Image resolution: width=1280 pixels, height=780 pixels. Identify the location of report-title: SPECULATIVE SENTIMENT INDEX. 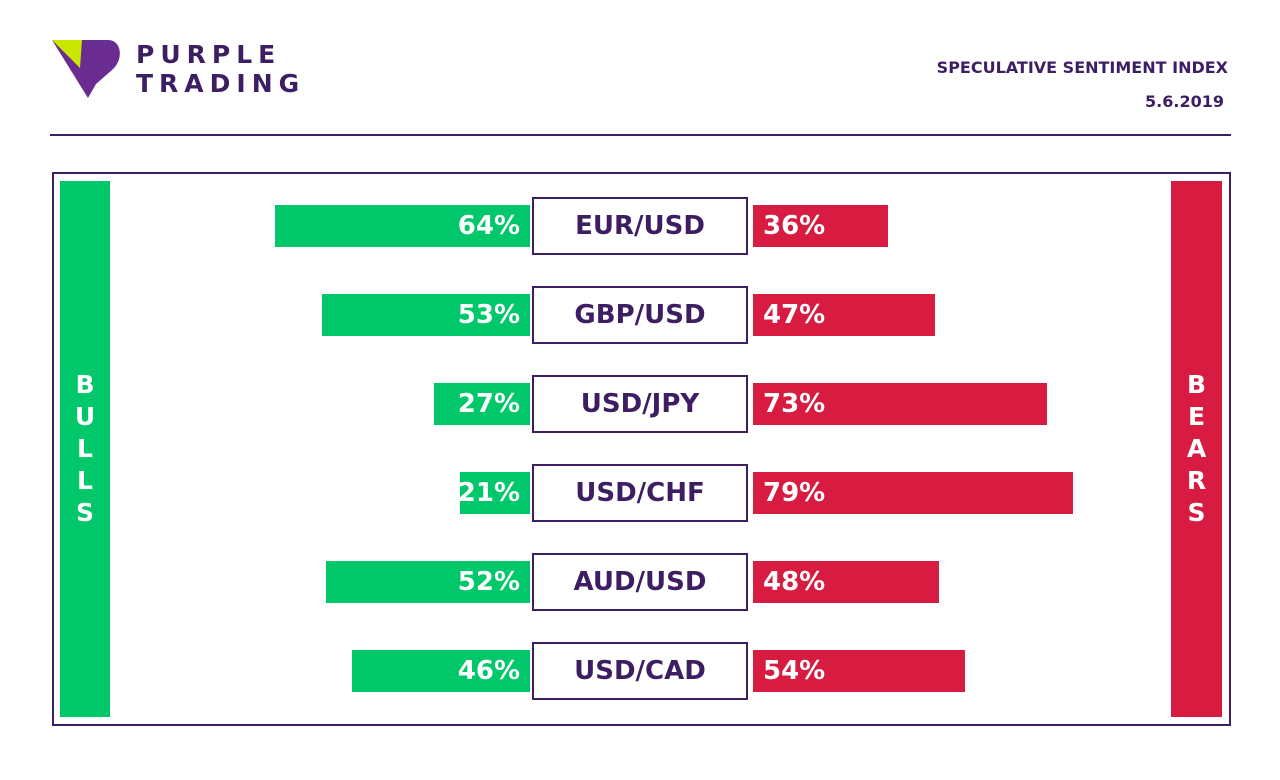
(1082, 67).